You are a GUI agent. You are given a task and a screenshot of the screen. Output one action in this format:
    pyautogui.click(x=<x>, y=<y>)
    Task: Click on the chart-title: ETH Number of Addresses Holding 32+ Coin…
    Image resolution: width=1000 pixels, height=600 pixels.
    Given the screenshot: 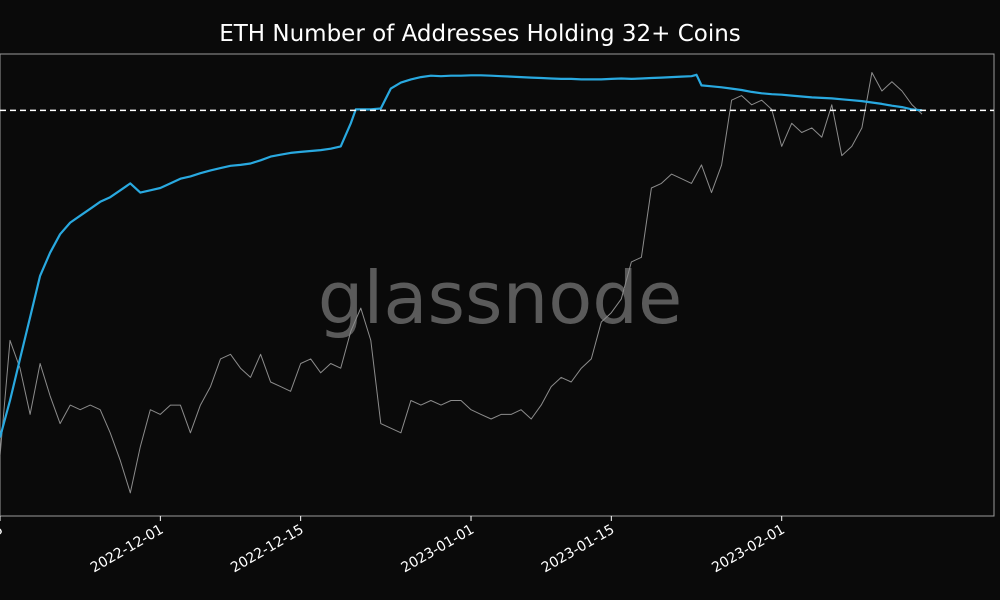 What is the action you would take?
    pyautogui.click(x=480, y=34)
    